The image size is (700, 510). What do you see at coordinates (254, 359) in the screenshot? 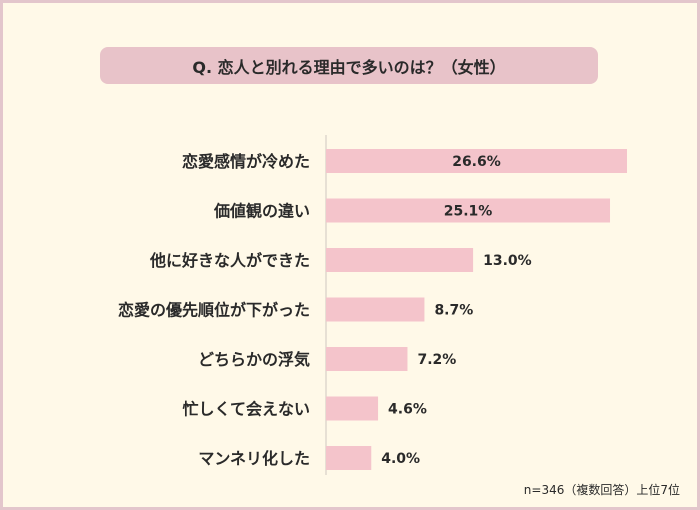
I see `category-label-4: どちらかの浮気` at bounding box center [254, 359].